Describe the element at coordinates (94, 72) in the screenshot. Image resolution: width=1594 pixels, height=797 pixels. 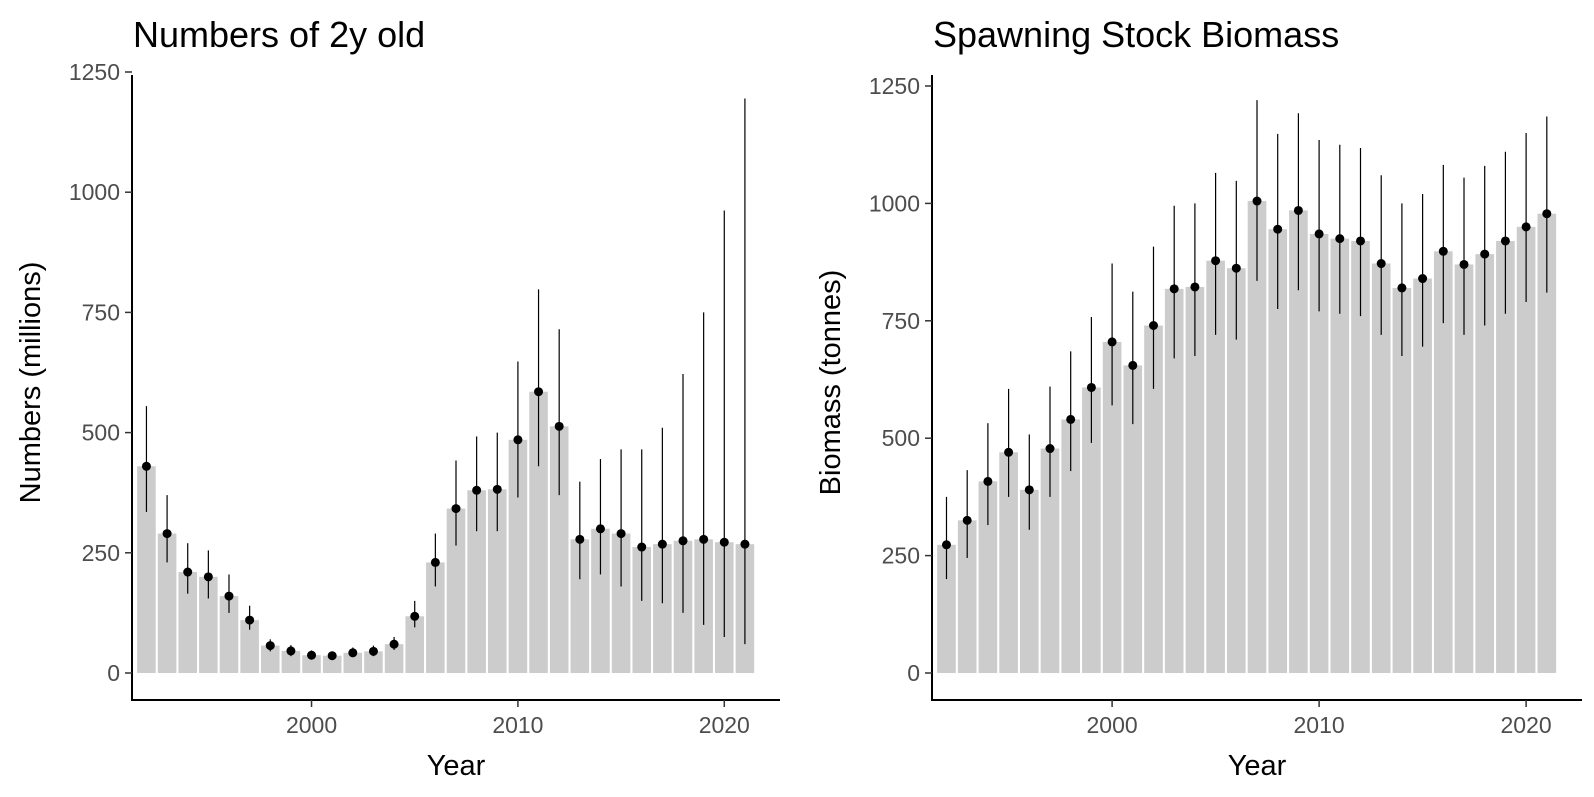
I see `panel1-y-tick-label: 1250` at that location.